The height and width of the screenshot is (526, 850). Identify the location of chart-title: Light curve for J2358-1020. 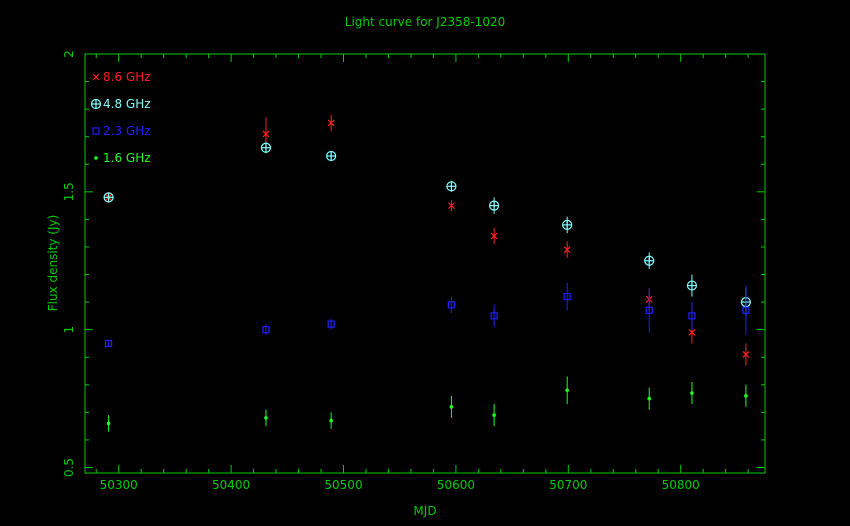
(425, 22).